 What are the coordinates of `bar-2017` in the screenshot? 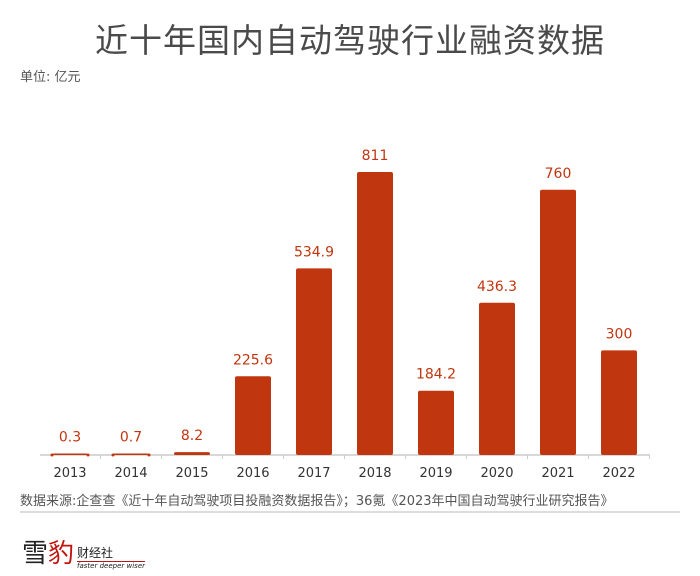 It's located at (314, 361).